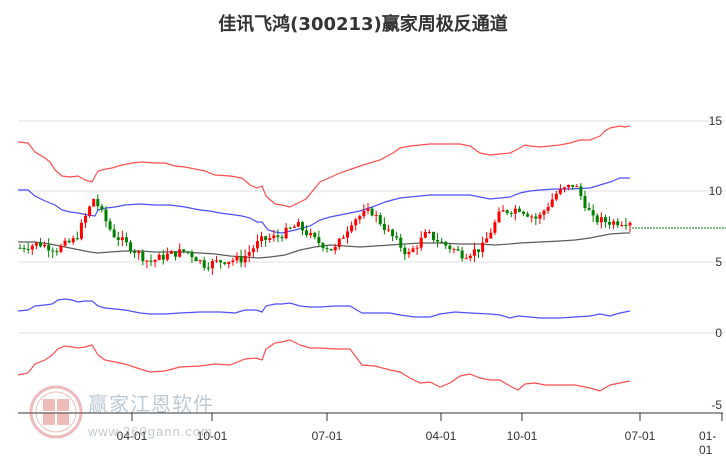  What do you see at coordinates (324, 308) in the screenshot?
I see `lower-inner-band` at bounding box center [324, 308].